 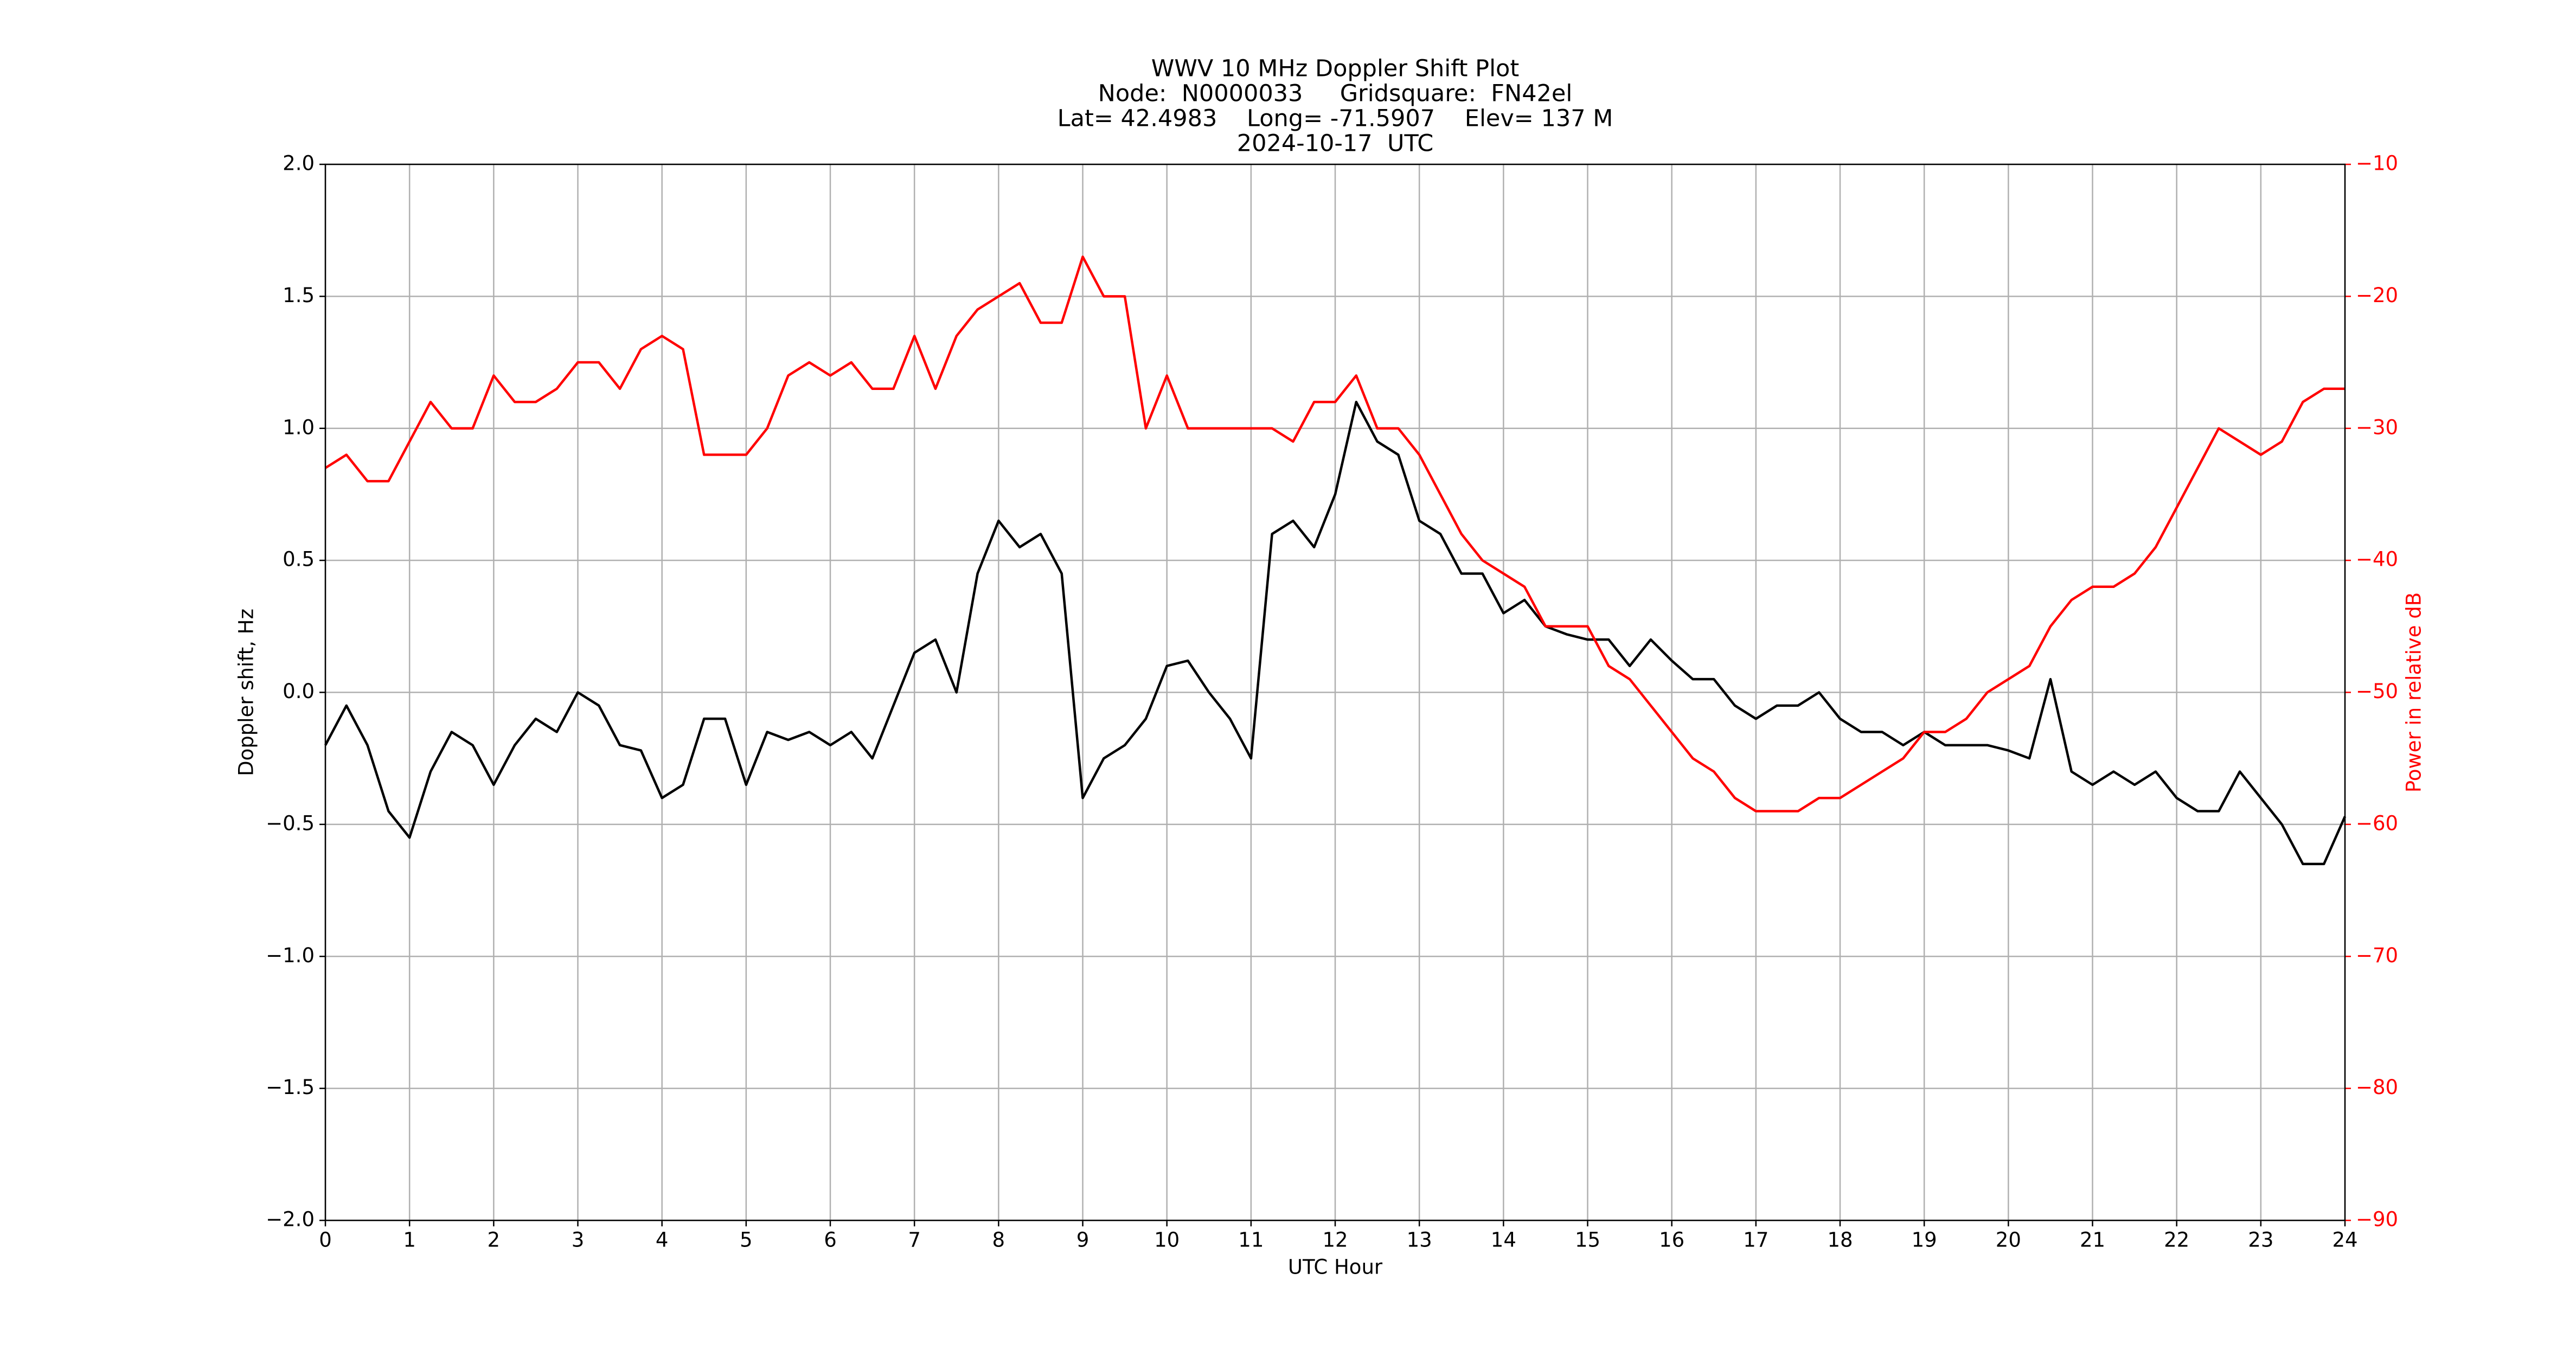 I want to click on x-tick-label: 20, so click(x=2008, y=1240).